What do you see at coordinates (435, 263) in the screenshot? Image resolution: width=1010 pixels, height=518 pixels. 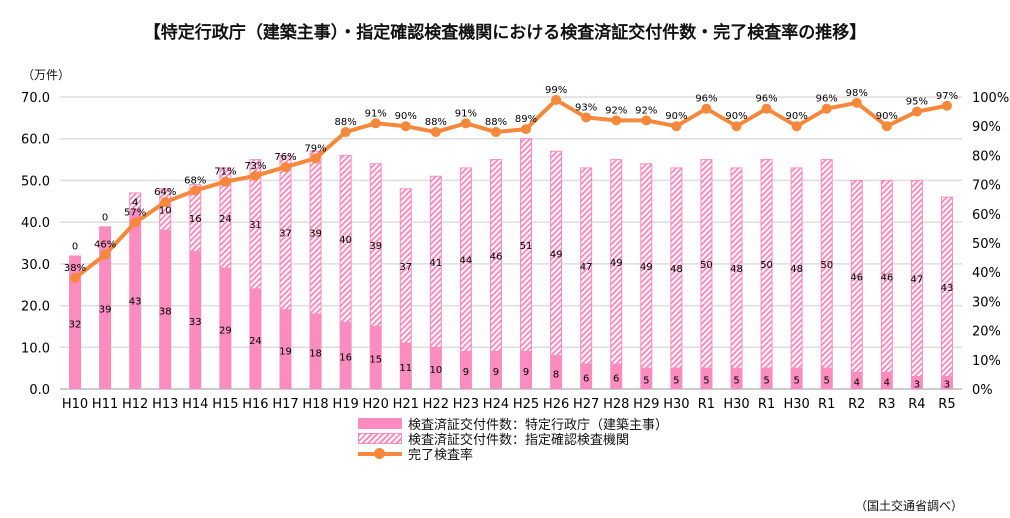 I see `data-label-hatch: 41` at bounding box center [435, 263].